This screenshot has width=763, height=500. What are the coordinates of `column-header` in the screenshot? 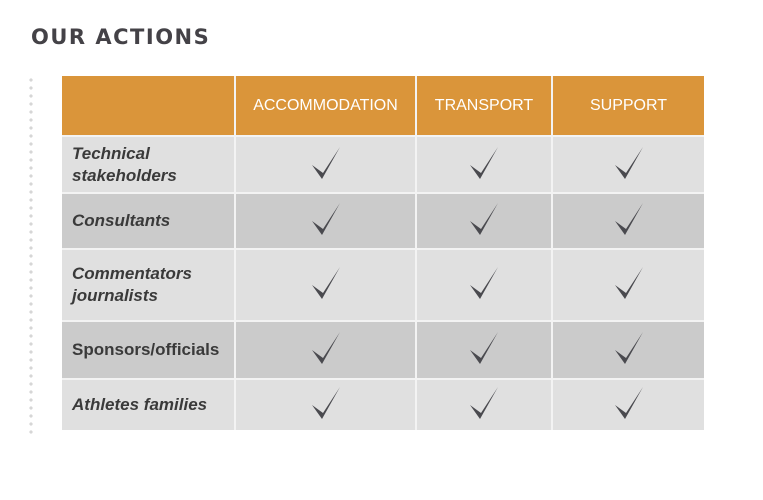 It's located at (148, 105).